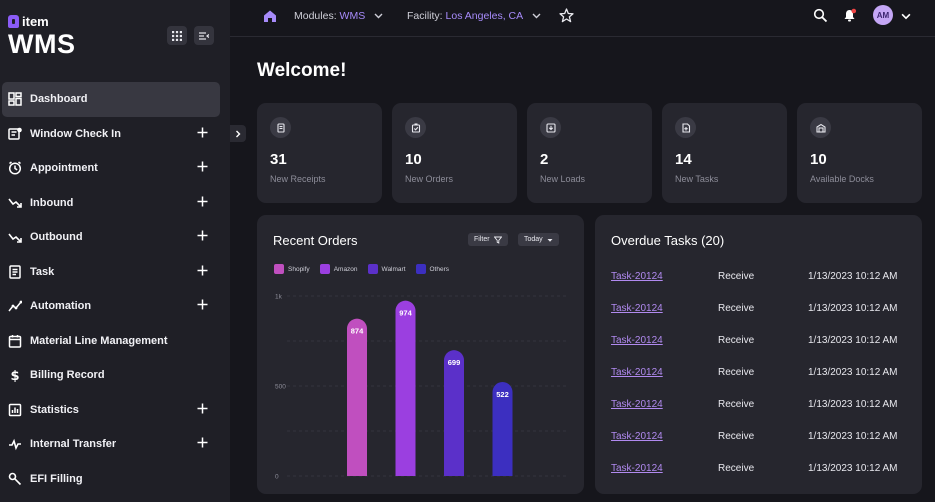 This screenshot has width=935, height=502. Describe the element at coordinates (883, 15) in the screenshot. I see `user-avatar: AM` at that location.